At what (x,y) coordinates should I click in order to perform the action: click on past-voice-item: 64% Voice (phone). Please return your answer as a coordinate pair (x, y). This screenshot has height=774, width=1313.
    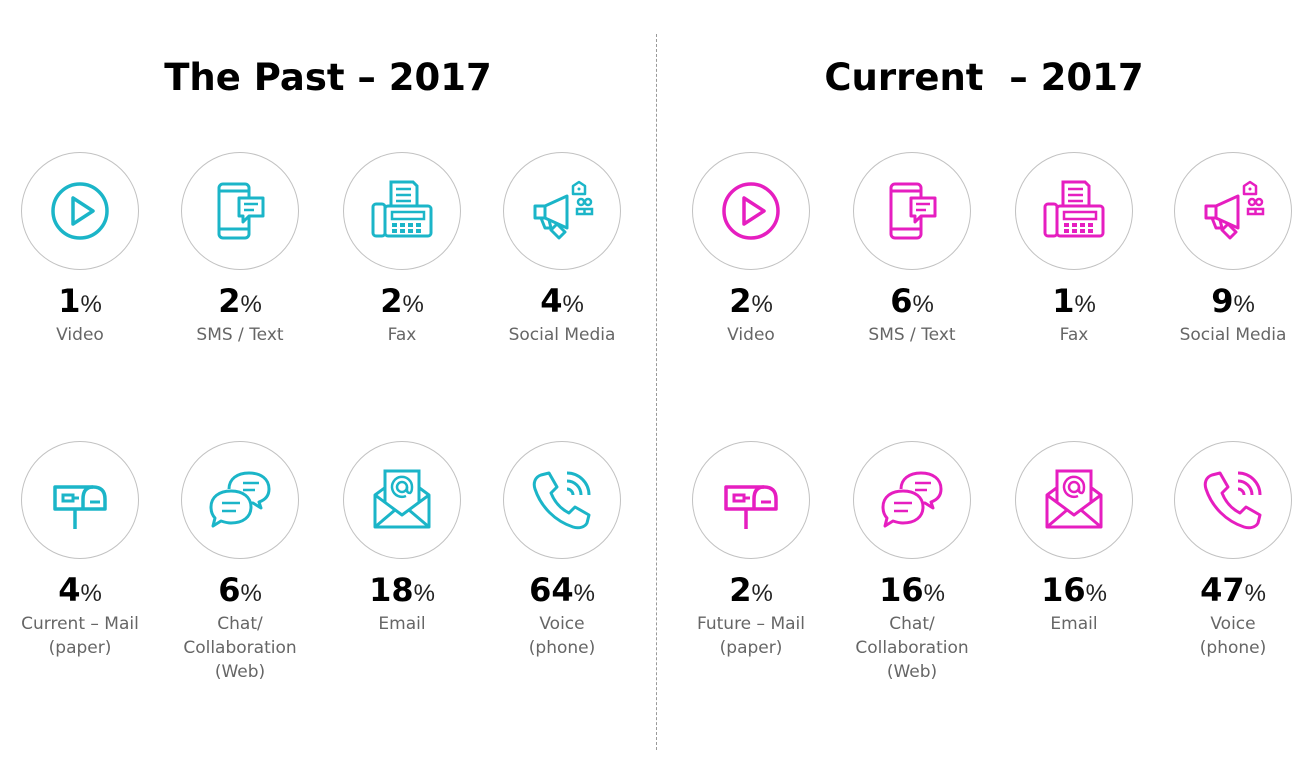
    Looking at the image, I should click on (562, 550).